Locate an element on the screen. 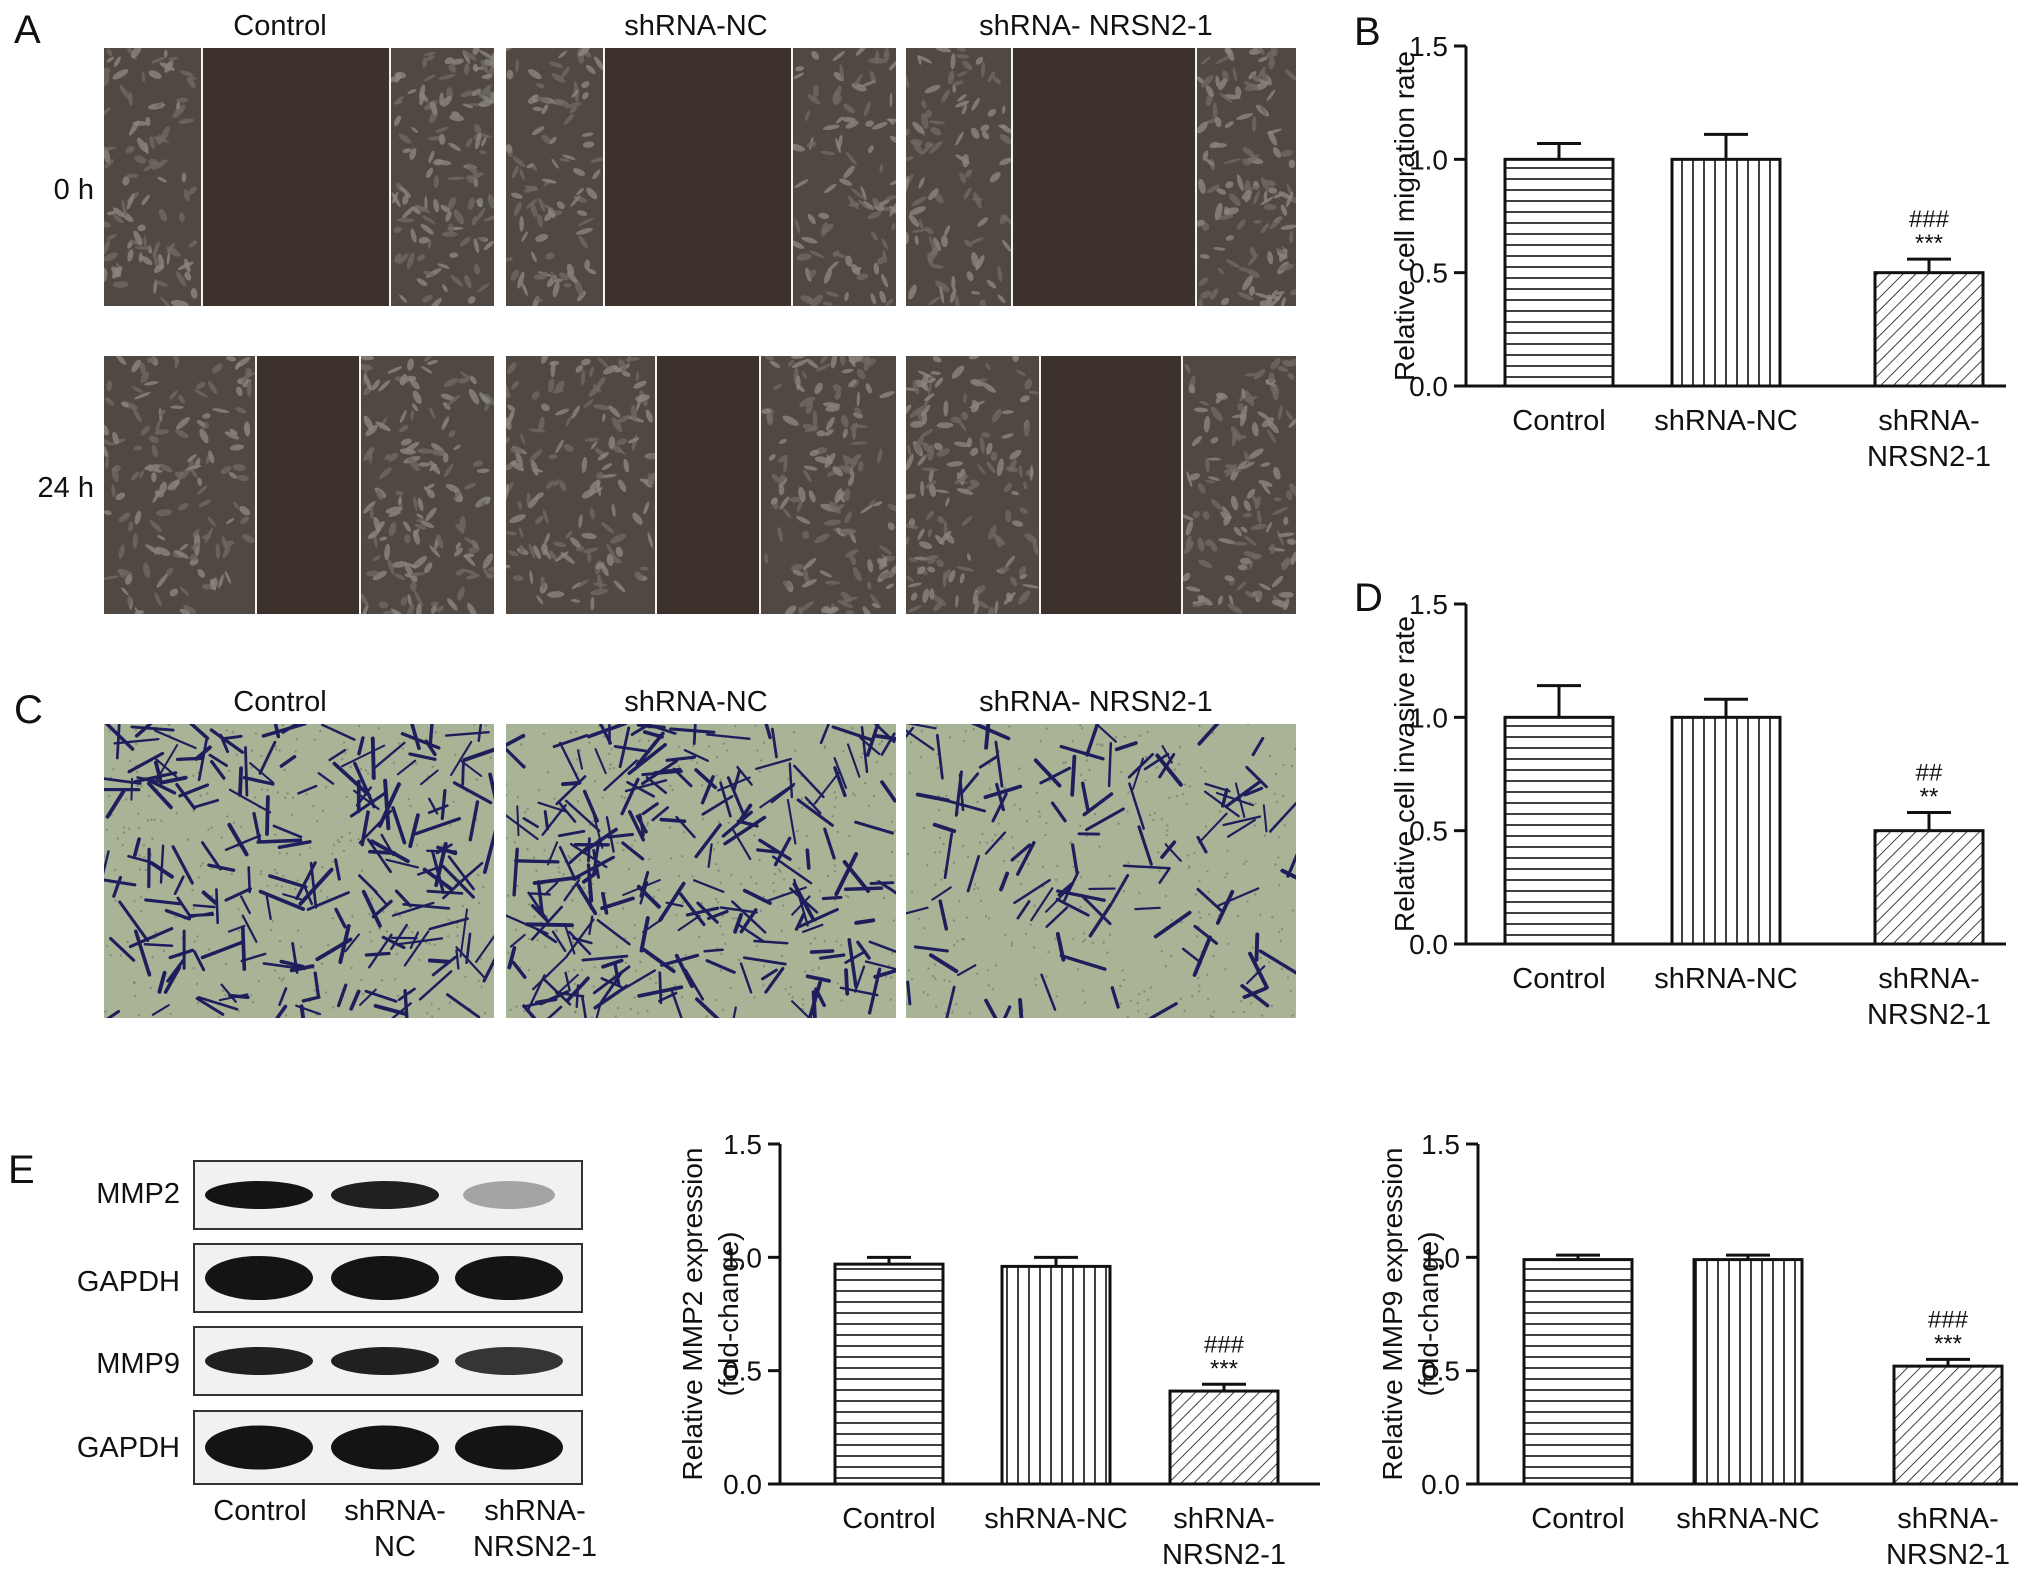 This screenshot has width=2032, height=1575. panel-letter-b: B is located at coordinates (1367, 32).